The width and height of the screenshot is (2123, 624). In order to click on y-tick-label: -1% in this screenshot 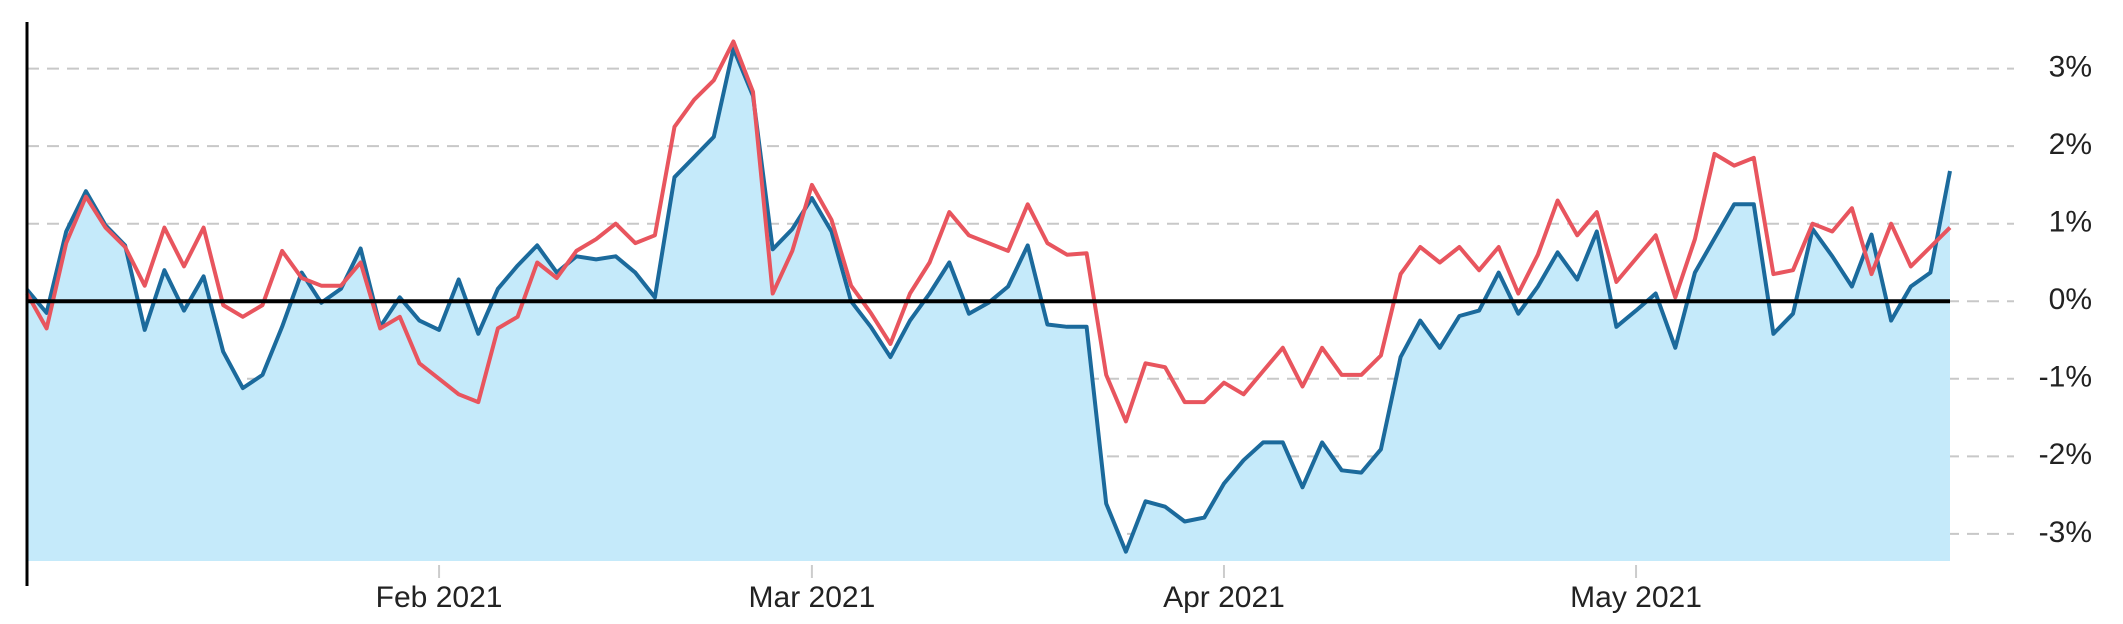, I will do `click(2065, 377)`.